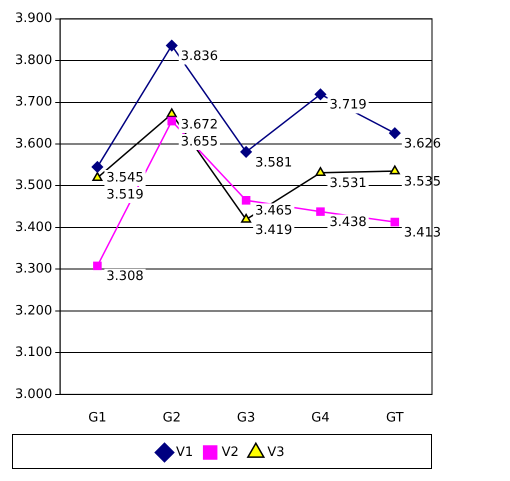  What do you see at coordinates (395, 418) in the screenshot?
I see `x-tick-label: GT` at bounding box center [395, 418].